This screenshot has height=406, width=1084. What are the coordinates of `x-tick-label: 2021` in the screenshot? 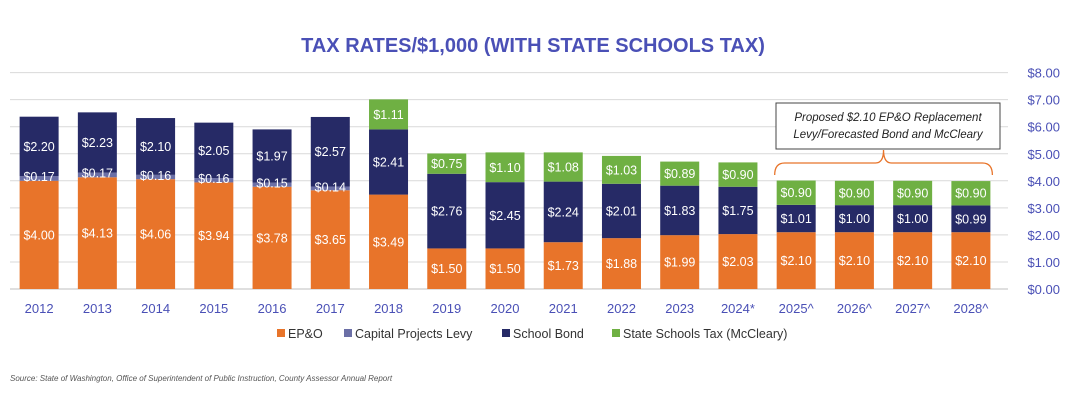 It's located at (563, 308).